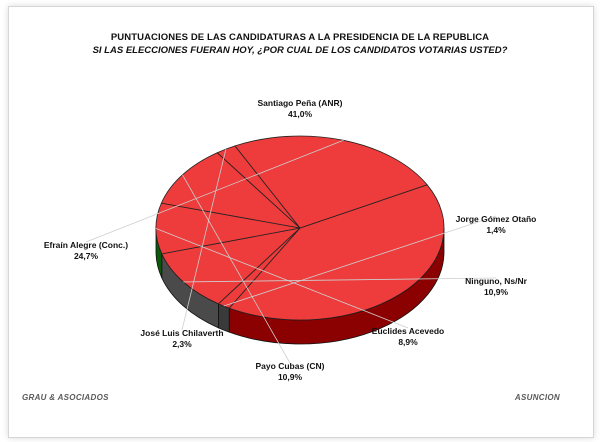 This screenshot has width=600, height=442. What do you see at coordinates (408, 342) in the screenshot?
I see `label-value-euclides: 8,9%` at bounding box center [408, 342].